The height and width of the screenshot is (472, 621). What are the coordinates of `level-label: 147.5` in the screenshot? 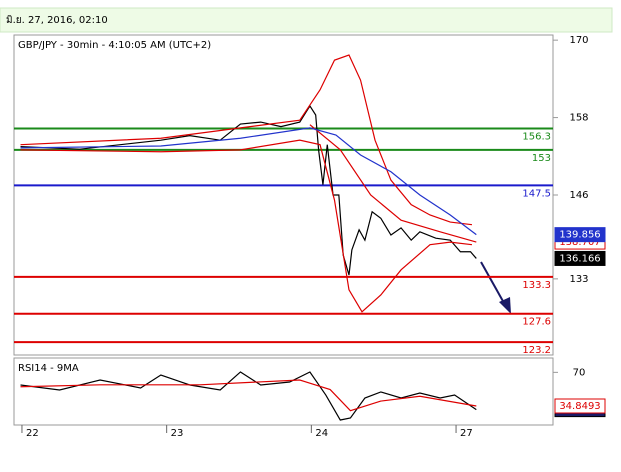 It's located at (536, 193).